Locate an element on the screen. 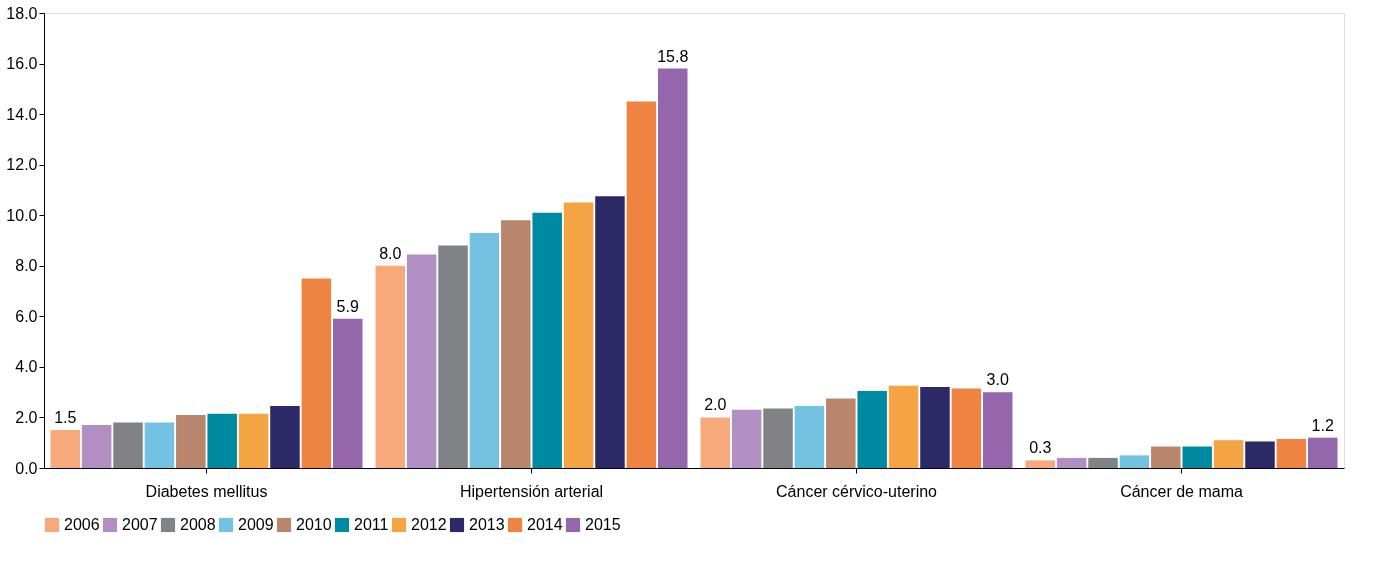 The image size is (1377, 565). y-tick-label: 2.0 is located at coordinates (26, 417).